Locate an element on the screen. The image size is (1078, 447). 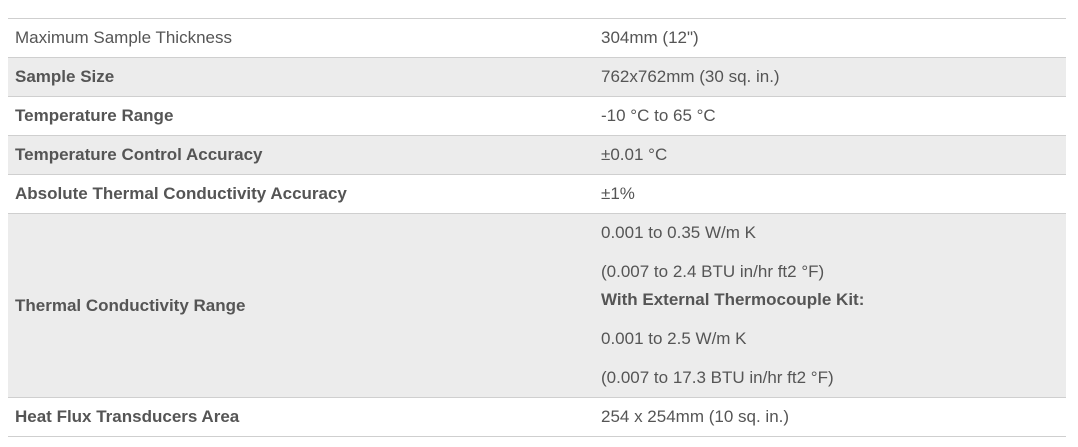
spec-value: 254 x 254mm (10 sq. in.) is located at coordinates (695, 416).